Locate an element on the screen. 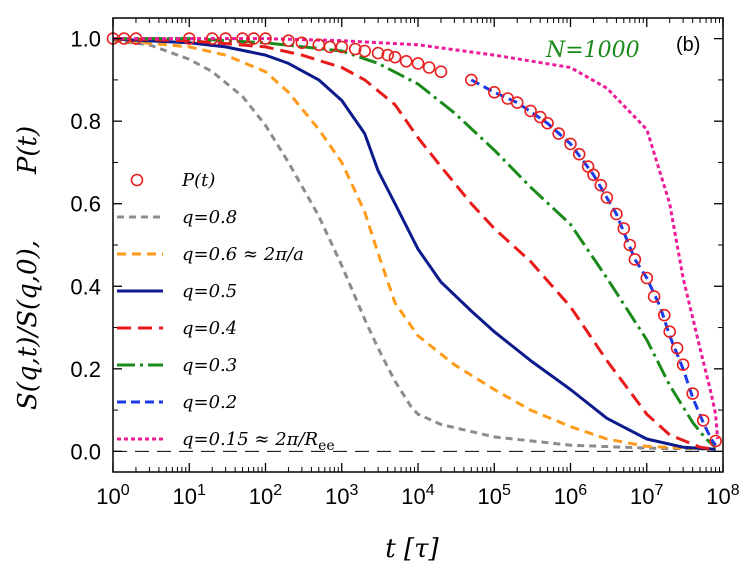  legend-label-7: q=0.15 ≈ 2π/Ree is located at coordinates (258, 441).